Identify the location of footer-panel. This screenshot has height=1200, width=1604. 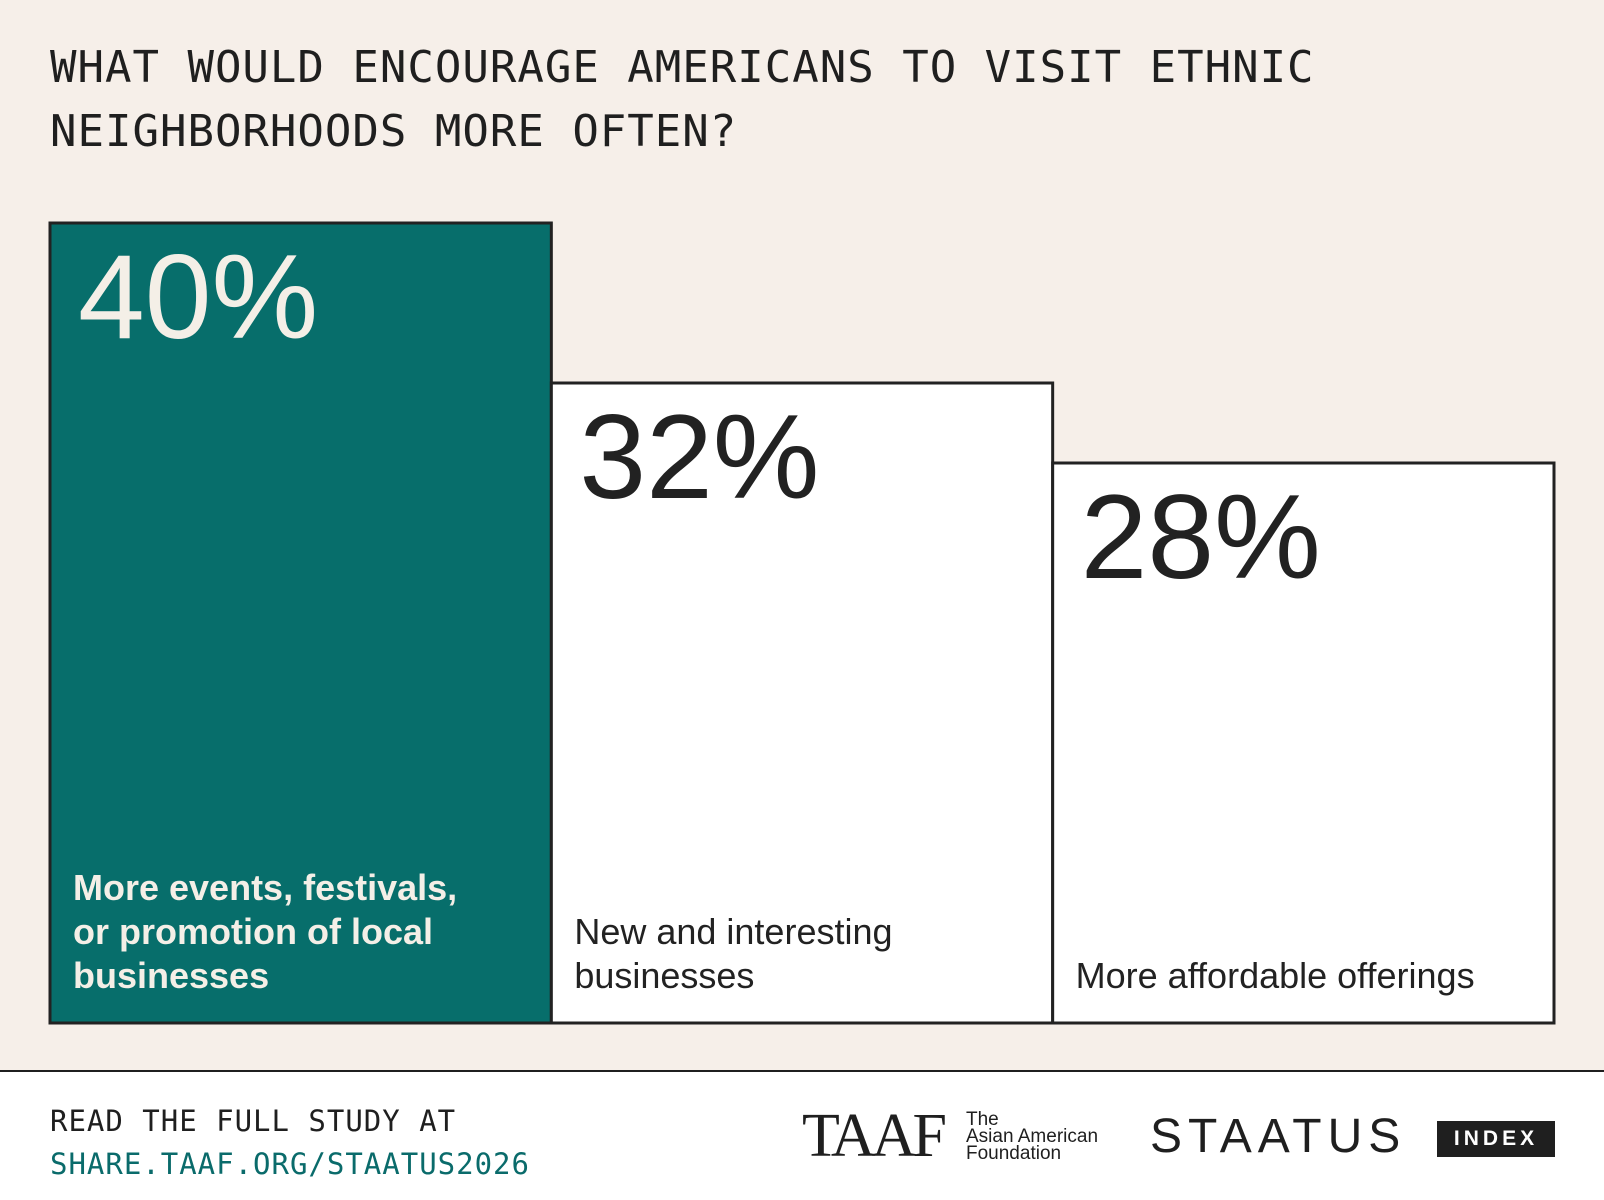
(802, 1135).